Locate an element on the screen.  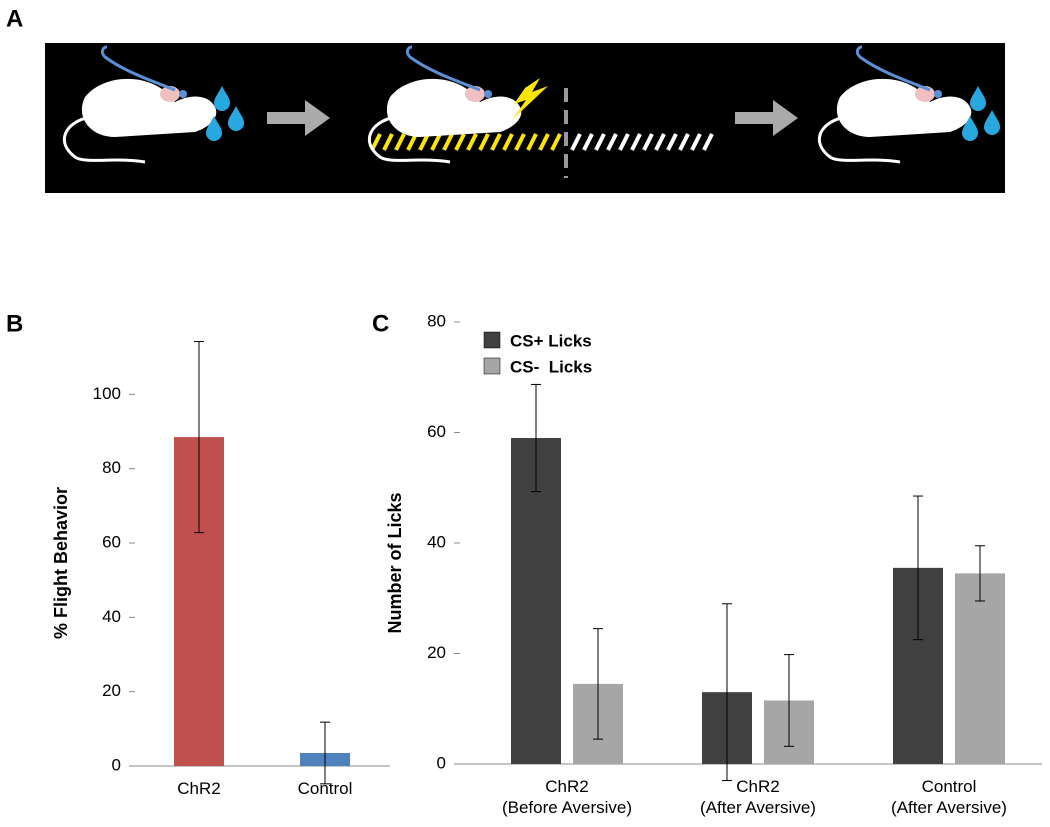
y-axis-label: Number of Licks is located at coordinates (395, 562).